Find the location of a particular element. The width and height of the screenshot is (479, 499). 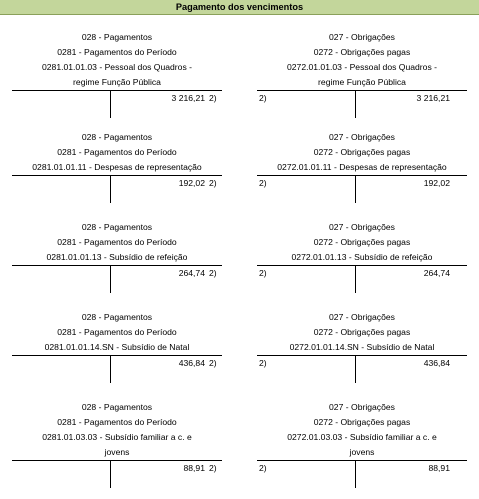

account-detail-label: 0281.01.01.14.SN - Subsídio de Natal is located at coordinates (117, 347).